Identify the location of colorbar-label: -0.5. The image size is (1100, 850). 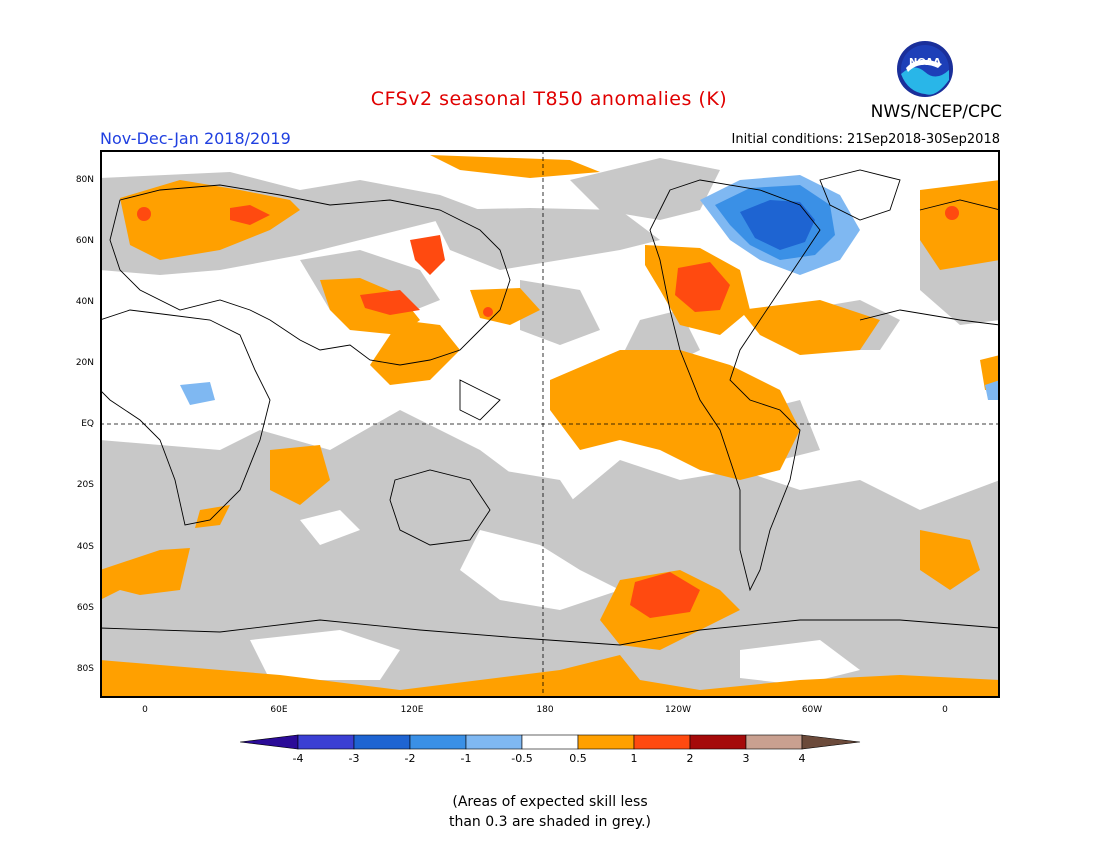
(522, 758).